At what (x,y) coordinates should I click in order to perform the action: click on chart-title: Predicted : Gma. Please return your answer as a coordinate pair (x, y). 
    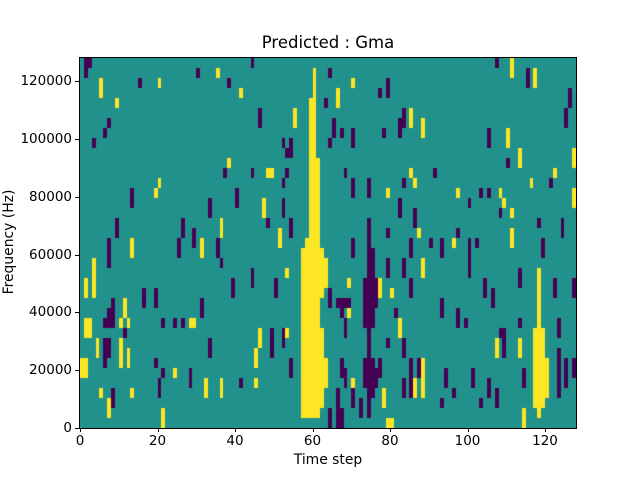
    Looking at the image, I should click on (328, 42).